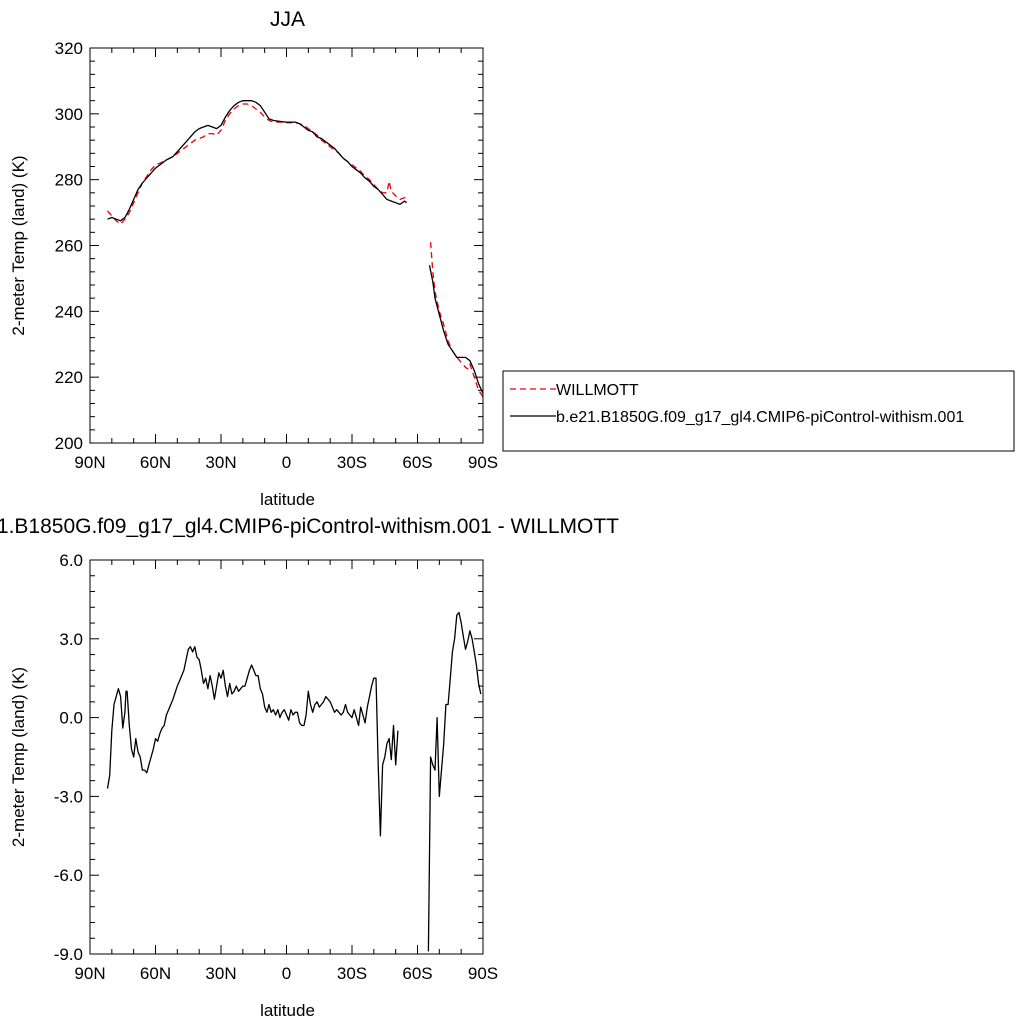 This screenshot has height=1024, width=1024. I want to click on top-plot-y-tick-label: 200, so click(69, 443).